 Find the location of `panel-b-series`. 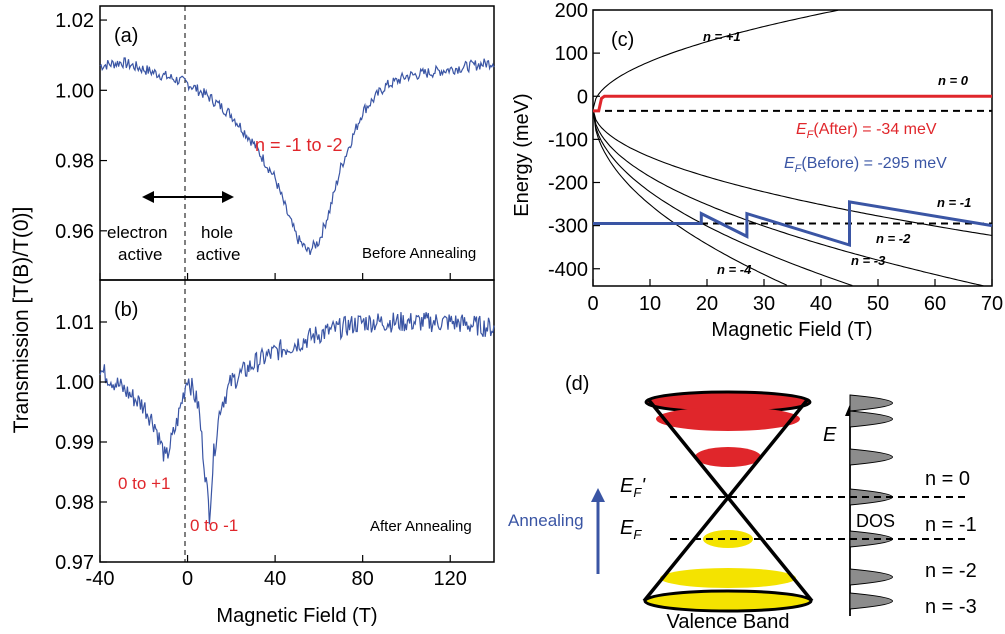

panel-b-series is located at coordinates (297, 418).